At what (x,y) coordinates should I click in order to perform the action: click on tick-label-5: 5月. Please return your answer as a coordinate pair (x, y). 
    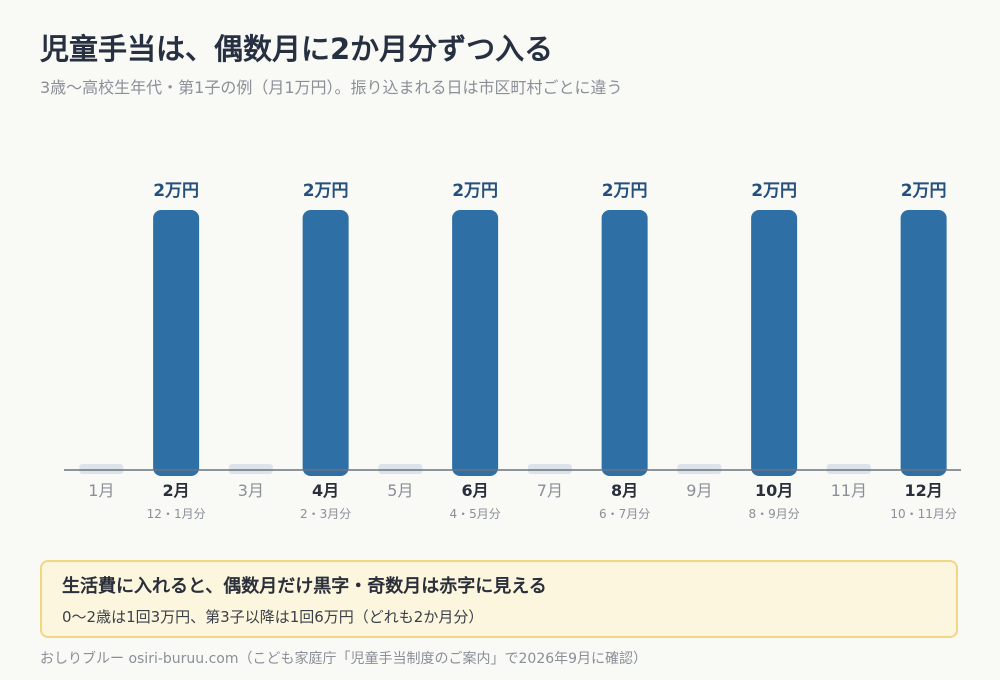
    Looking at the image, I should click on (400, 490).